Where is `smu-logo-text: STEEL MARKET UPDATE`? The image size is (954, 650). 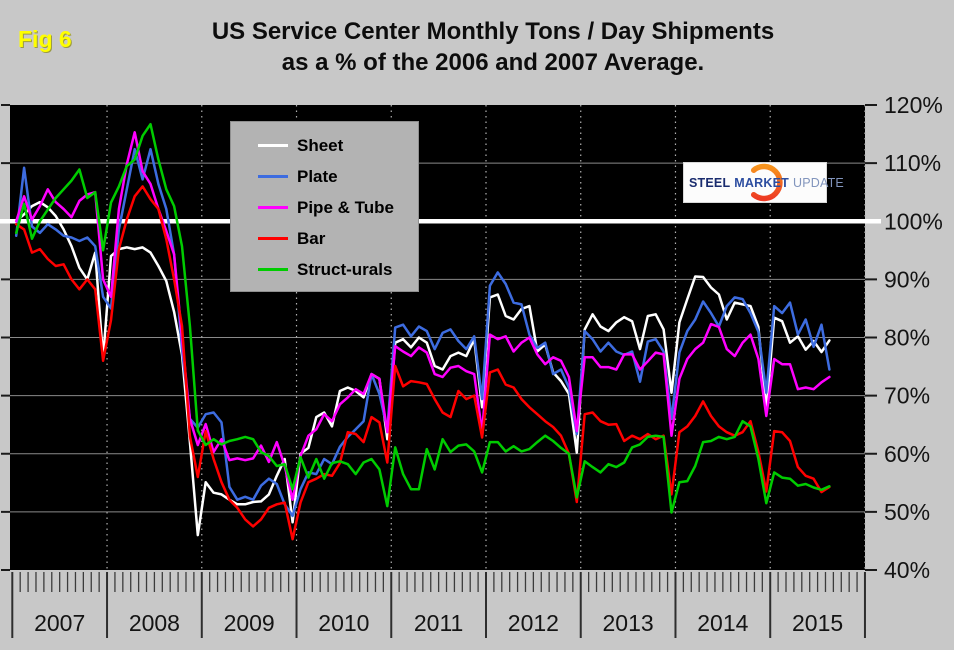 smu-logo-text: STEEL MARKET UPDATE is located at coordinates (766, 182).